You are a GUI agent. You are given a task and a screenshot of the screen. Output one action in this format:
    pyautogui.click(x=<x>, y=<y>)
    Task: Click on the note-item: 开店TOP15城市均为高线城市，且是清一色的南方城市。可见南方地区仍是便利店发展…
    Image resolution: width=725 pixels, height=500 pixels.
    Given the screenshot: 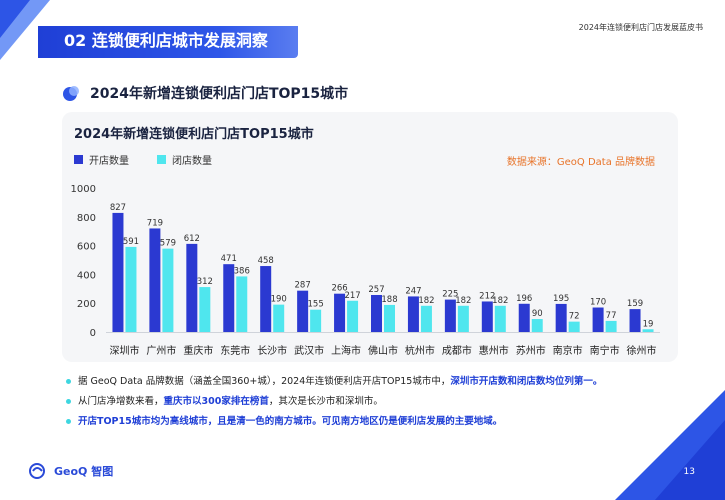 What is the action you would take?
    pyautogui.click(x=386, y=422)
    